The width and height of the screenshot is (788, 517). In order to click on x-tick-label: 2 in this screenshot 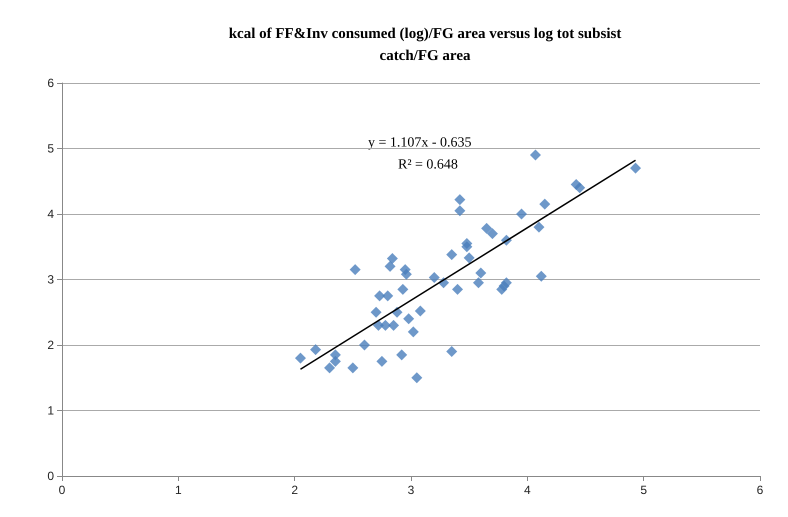, I will do `click(294, 490)`.